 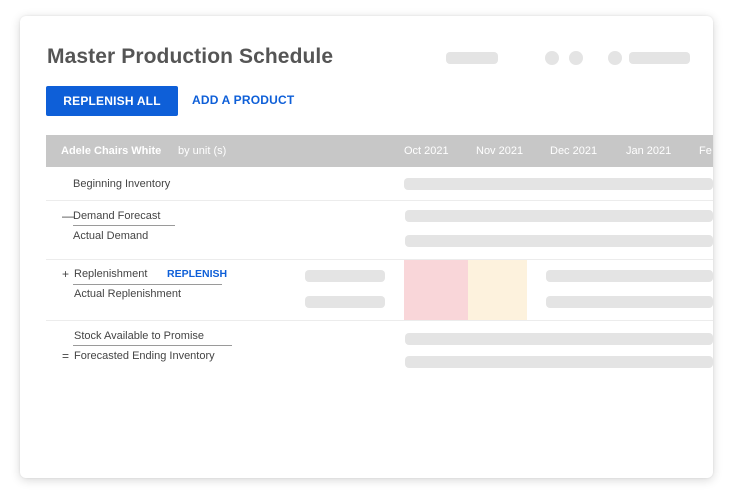 What do you see at coordinates (66, 274) in the screenshot?
I see `plus-icon: +` at bounding box center [66, 274].